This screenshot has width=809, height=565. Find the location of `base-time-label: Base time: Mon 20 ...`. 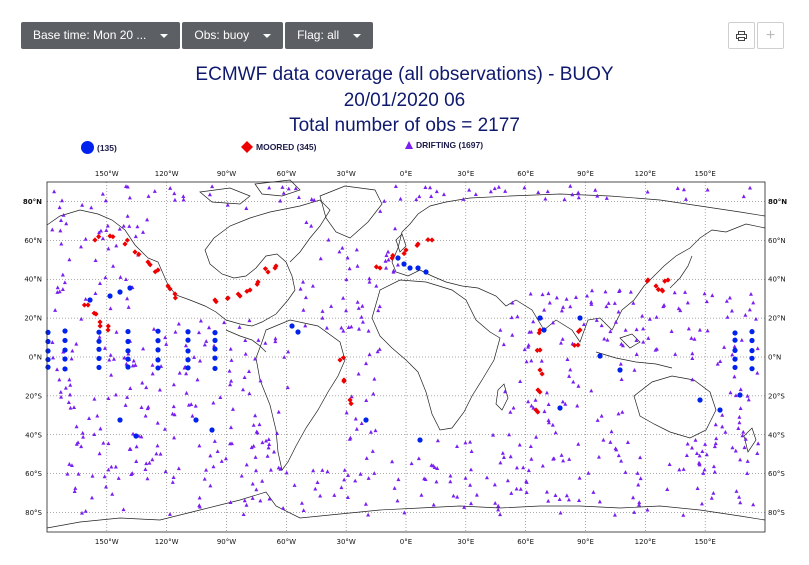

base-time-label: Base time: Mon 20 ... is located at coordinates (90, 35).